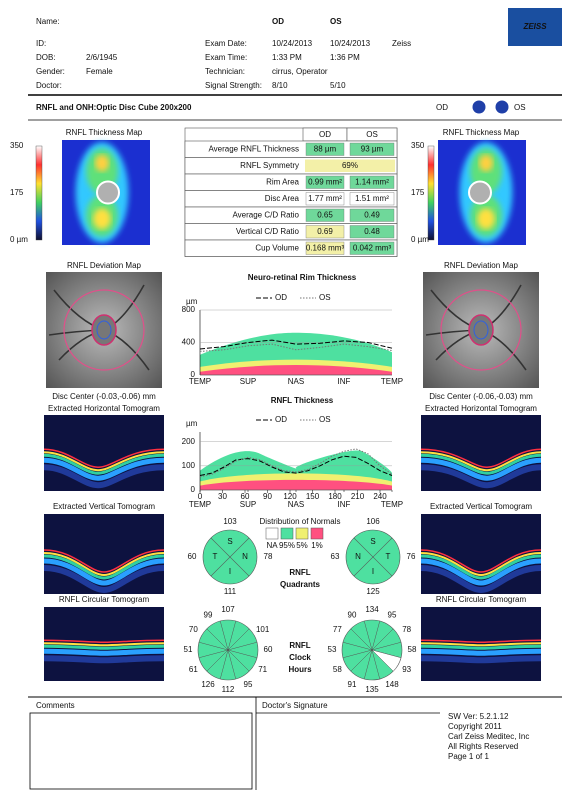 The width and height of the screenshot is (584, 800). Describe the element at coordinates (104, 599) in the screenshot. I see `tomogram-title: RNFL Circular Tomogram` at that location.